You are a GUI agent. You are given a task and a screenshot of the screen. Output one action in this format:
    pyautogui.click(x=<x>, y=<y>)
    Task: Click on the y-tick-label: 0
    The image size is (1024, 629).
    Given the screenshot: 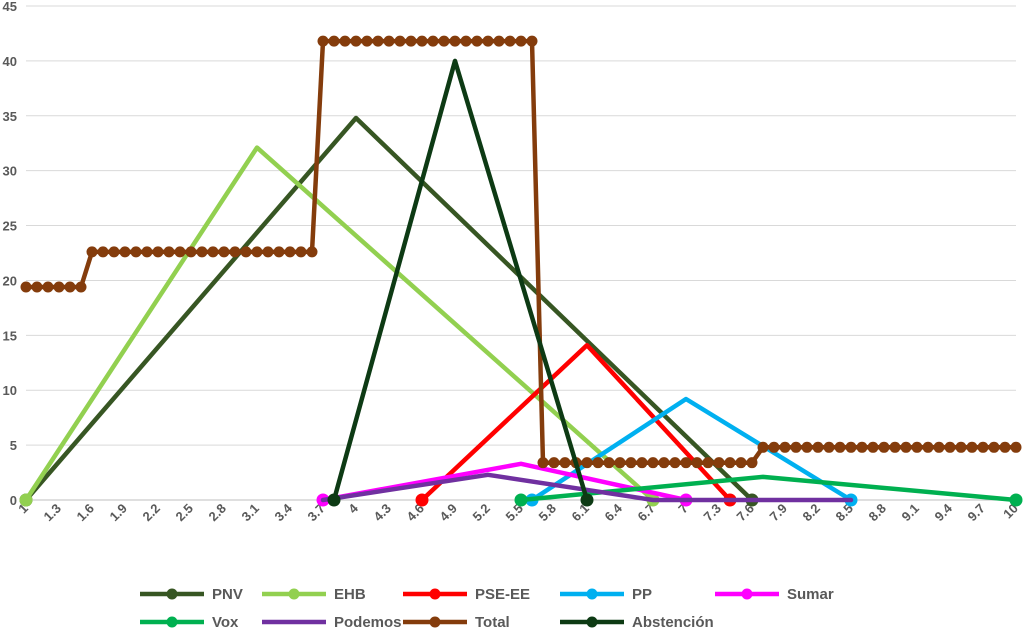 What is the action you would take?
    pyautogui.click(x=13, y=500)
    